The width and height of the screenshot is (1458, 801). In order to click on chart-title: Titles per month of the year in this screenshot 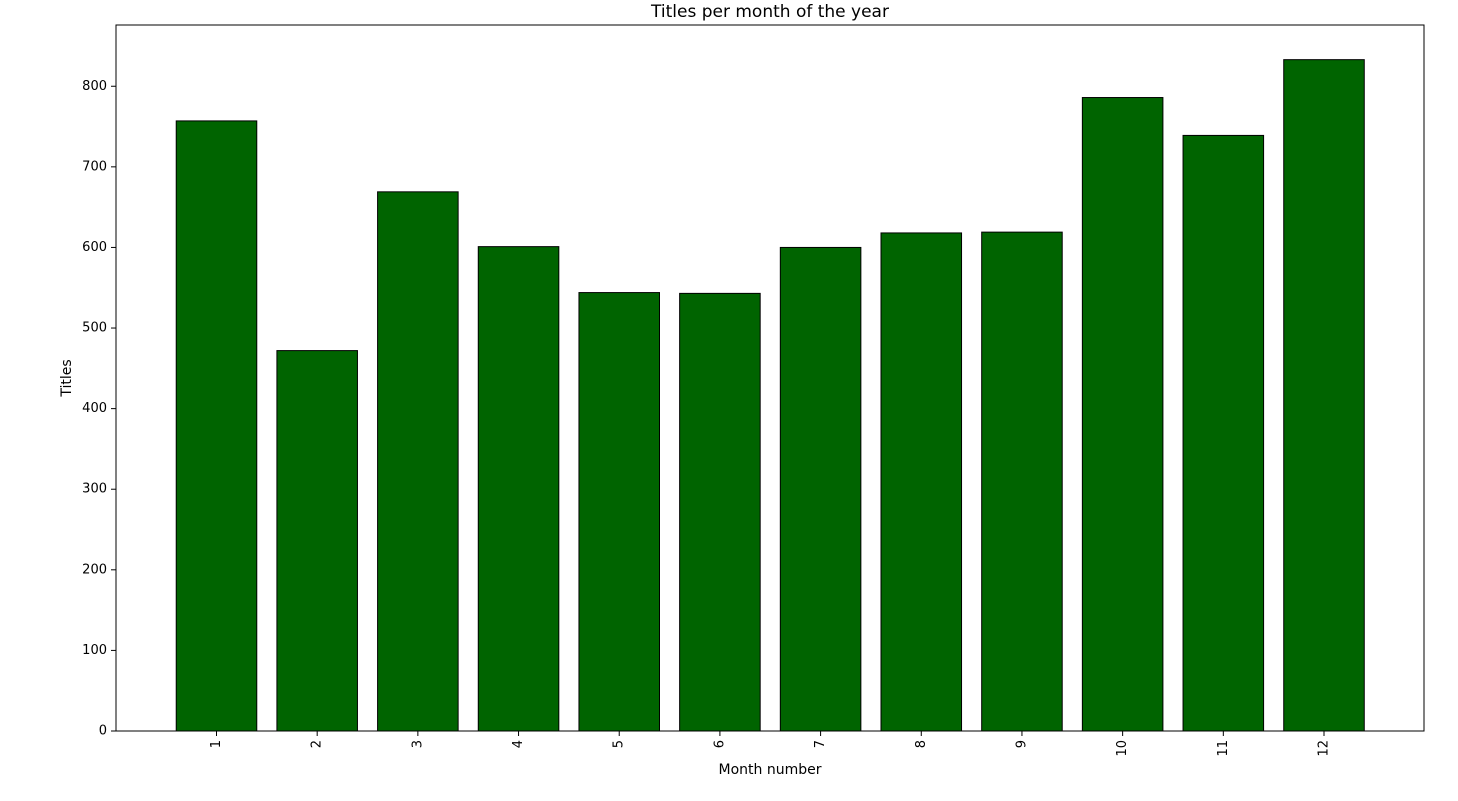, I will do `click(769, 12)`.